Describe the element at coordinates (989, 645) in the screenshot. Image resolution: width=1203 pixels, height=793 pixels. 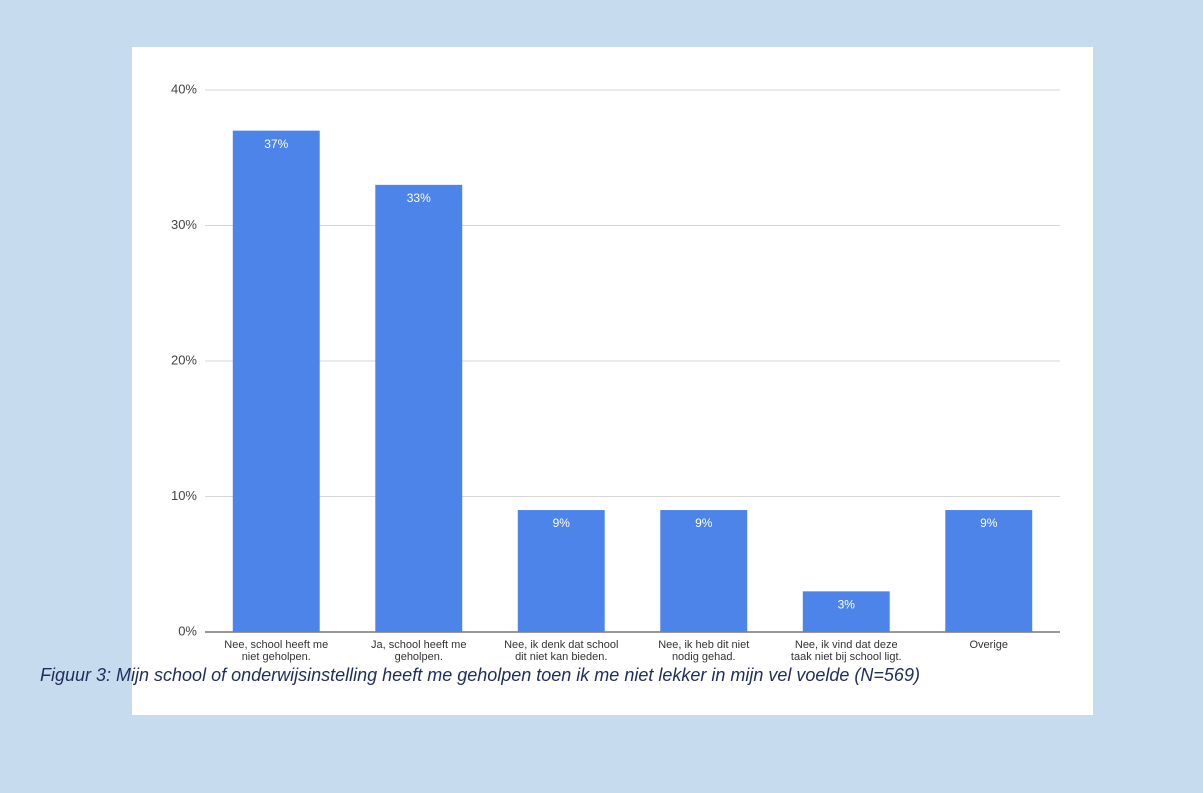
I see `x-tick-label: Overige` at that location.